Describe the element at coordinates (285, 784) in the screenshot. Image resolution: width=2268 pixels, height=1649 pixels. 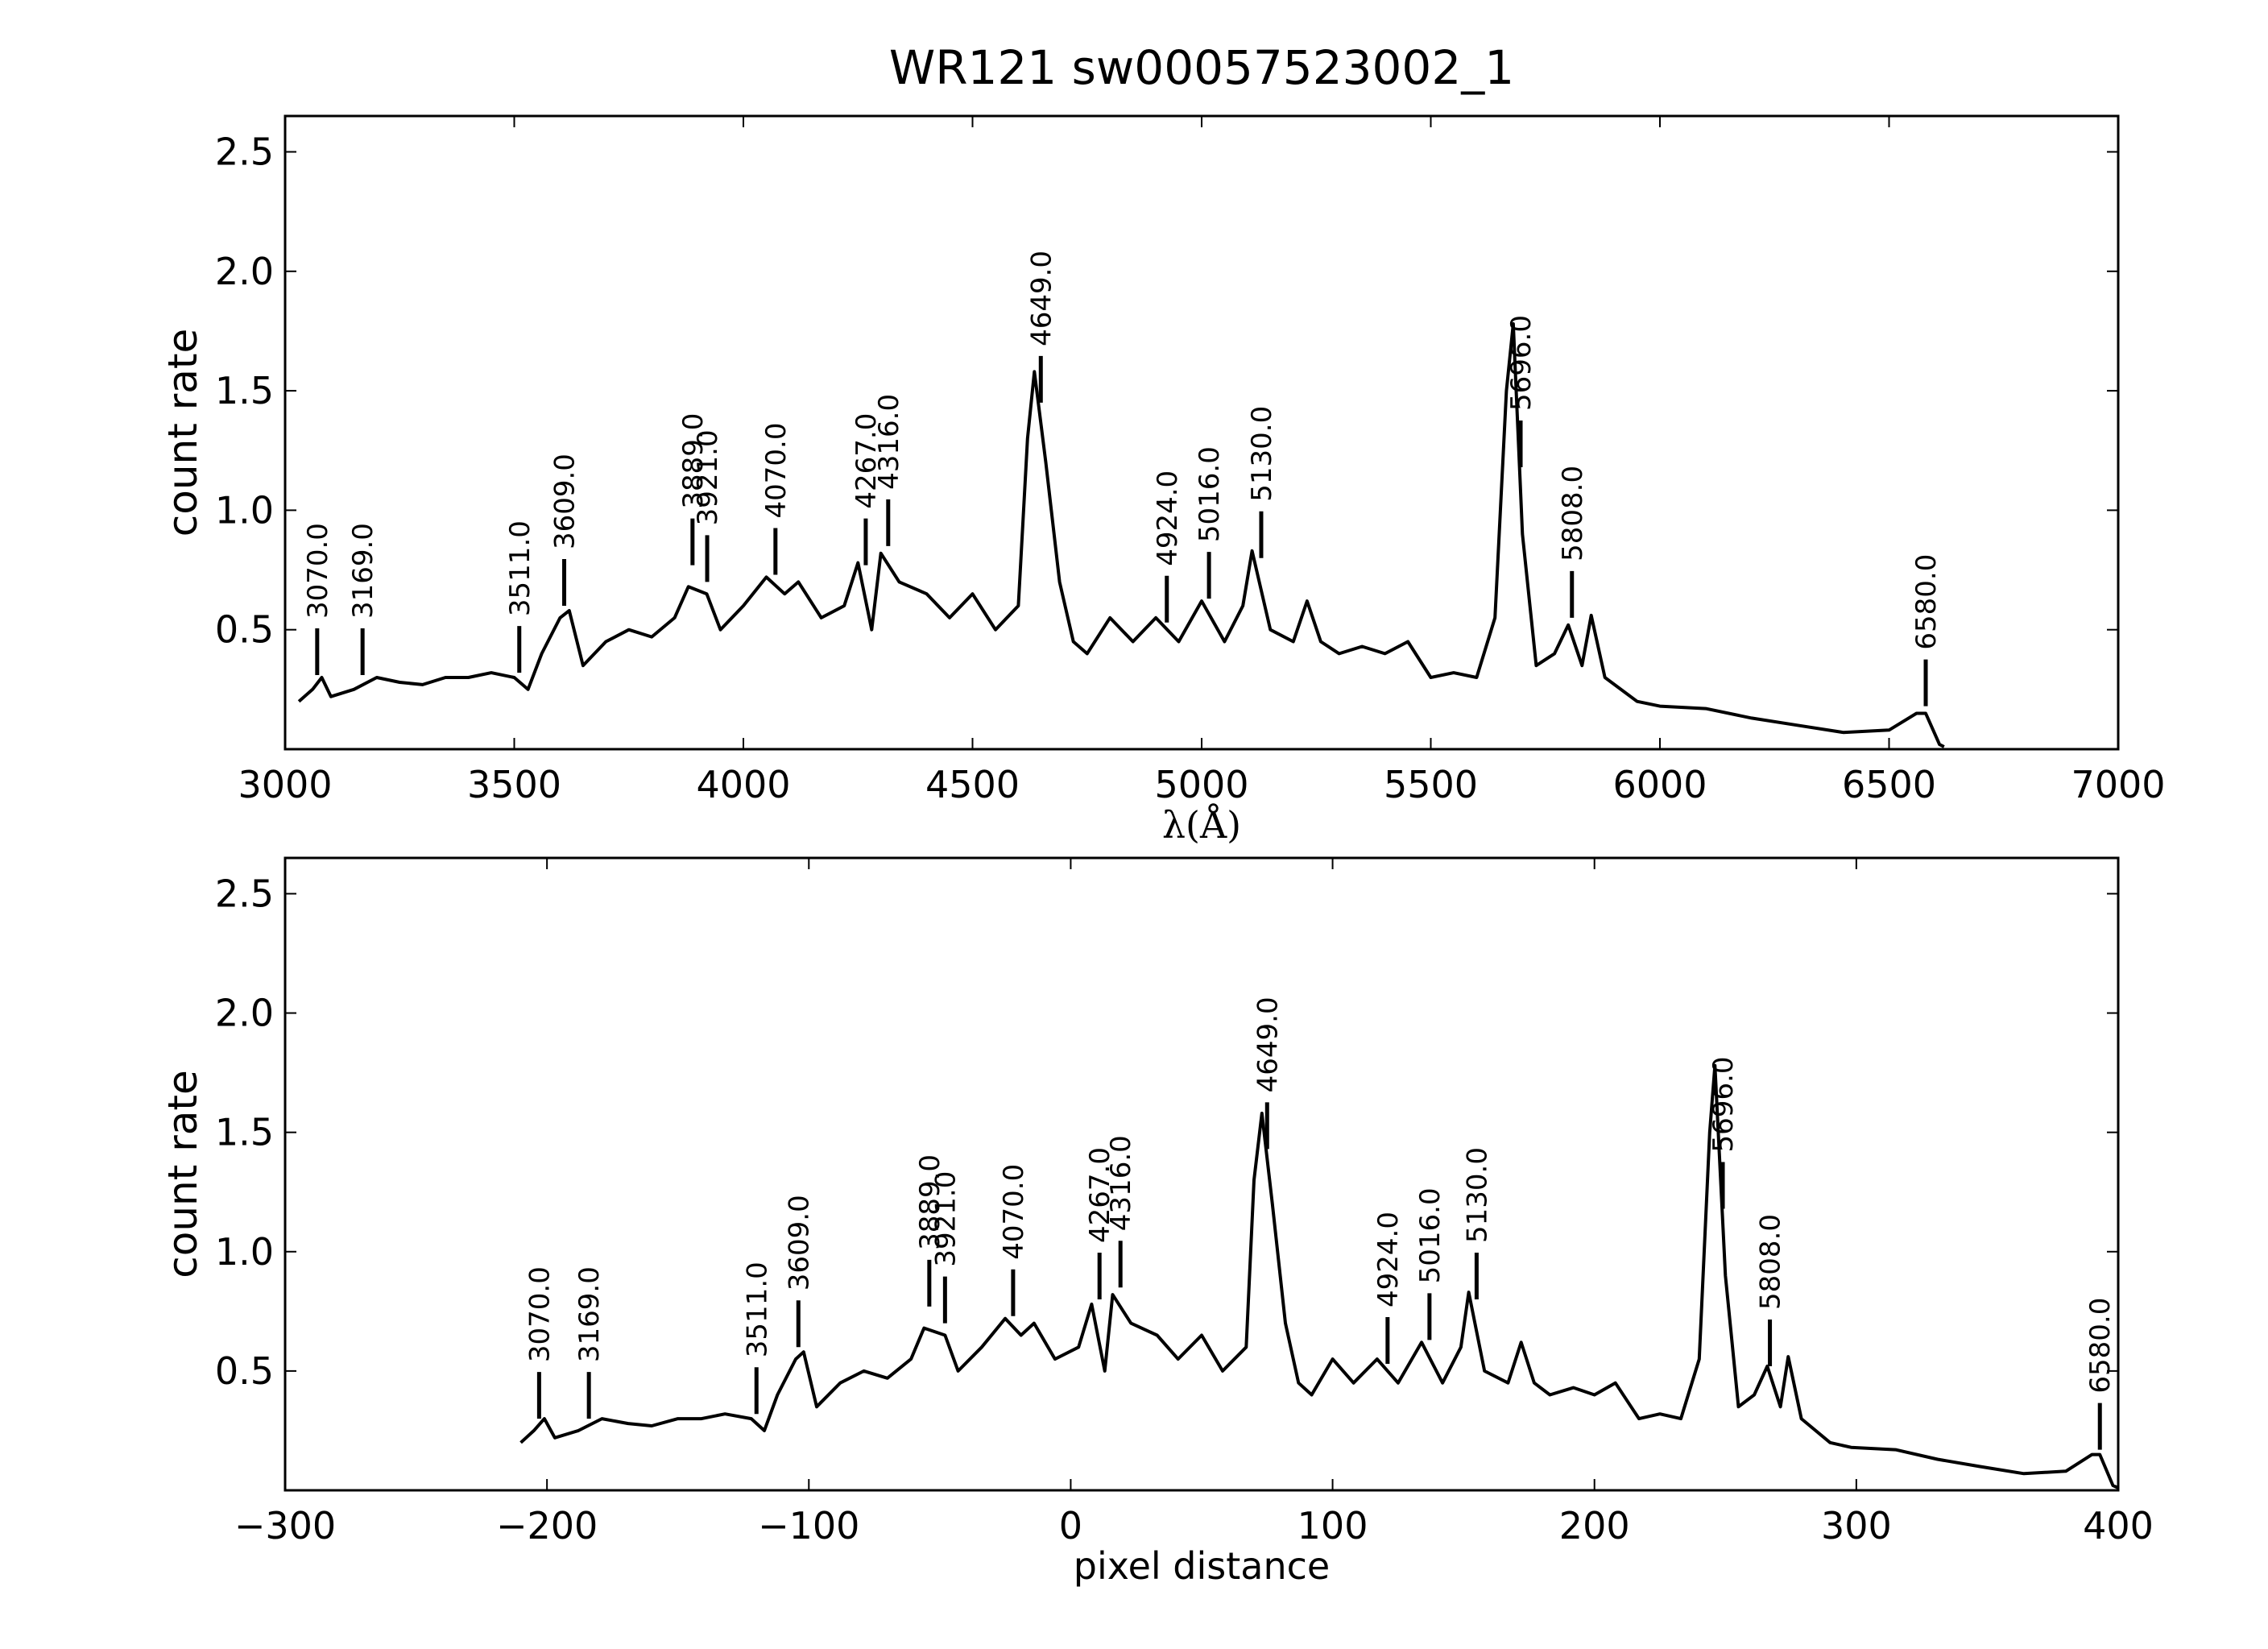
I see `x-tick-label: 3000` at that location.